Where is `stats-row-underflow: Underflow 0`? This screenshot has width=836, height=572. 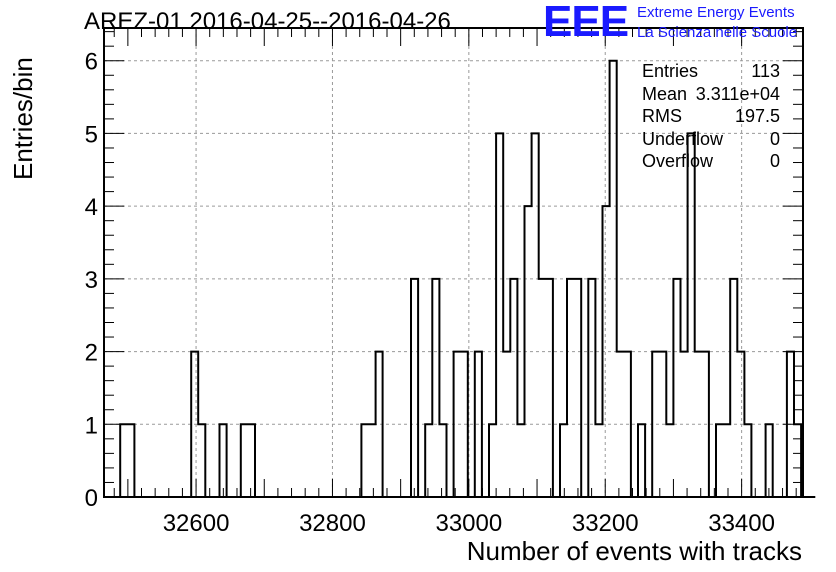
stats-row-underflow: Underflow 0 is located at coordinates (711, 139).